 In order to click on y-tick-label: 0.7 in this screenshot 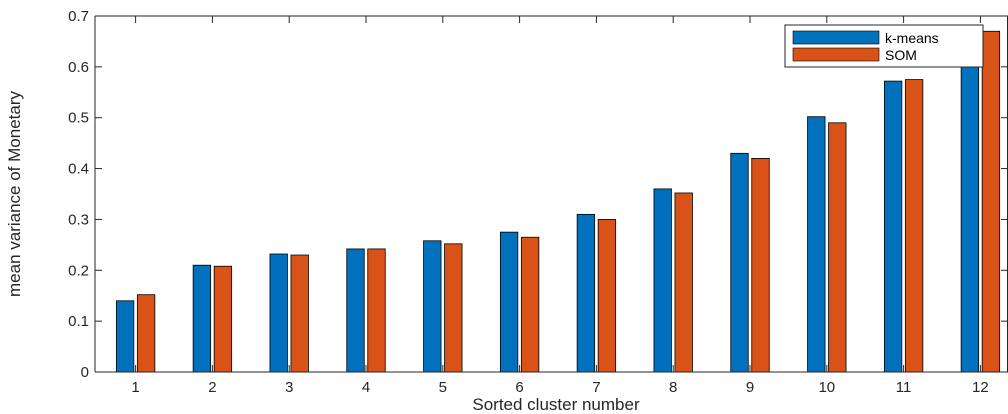, I will do `click(78, 16)`.